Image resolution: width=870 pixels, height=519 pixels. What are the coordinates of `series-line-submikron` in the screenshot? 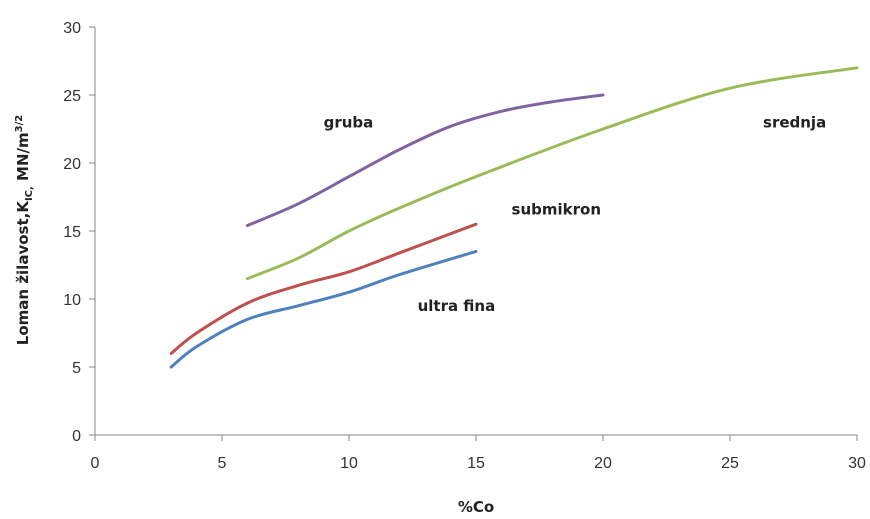 It's located at (323, 288).